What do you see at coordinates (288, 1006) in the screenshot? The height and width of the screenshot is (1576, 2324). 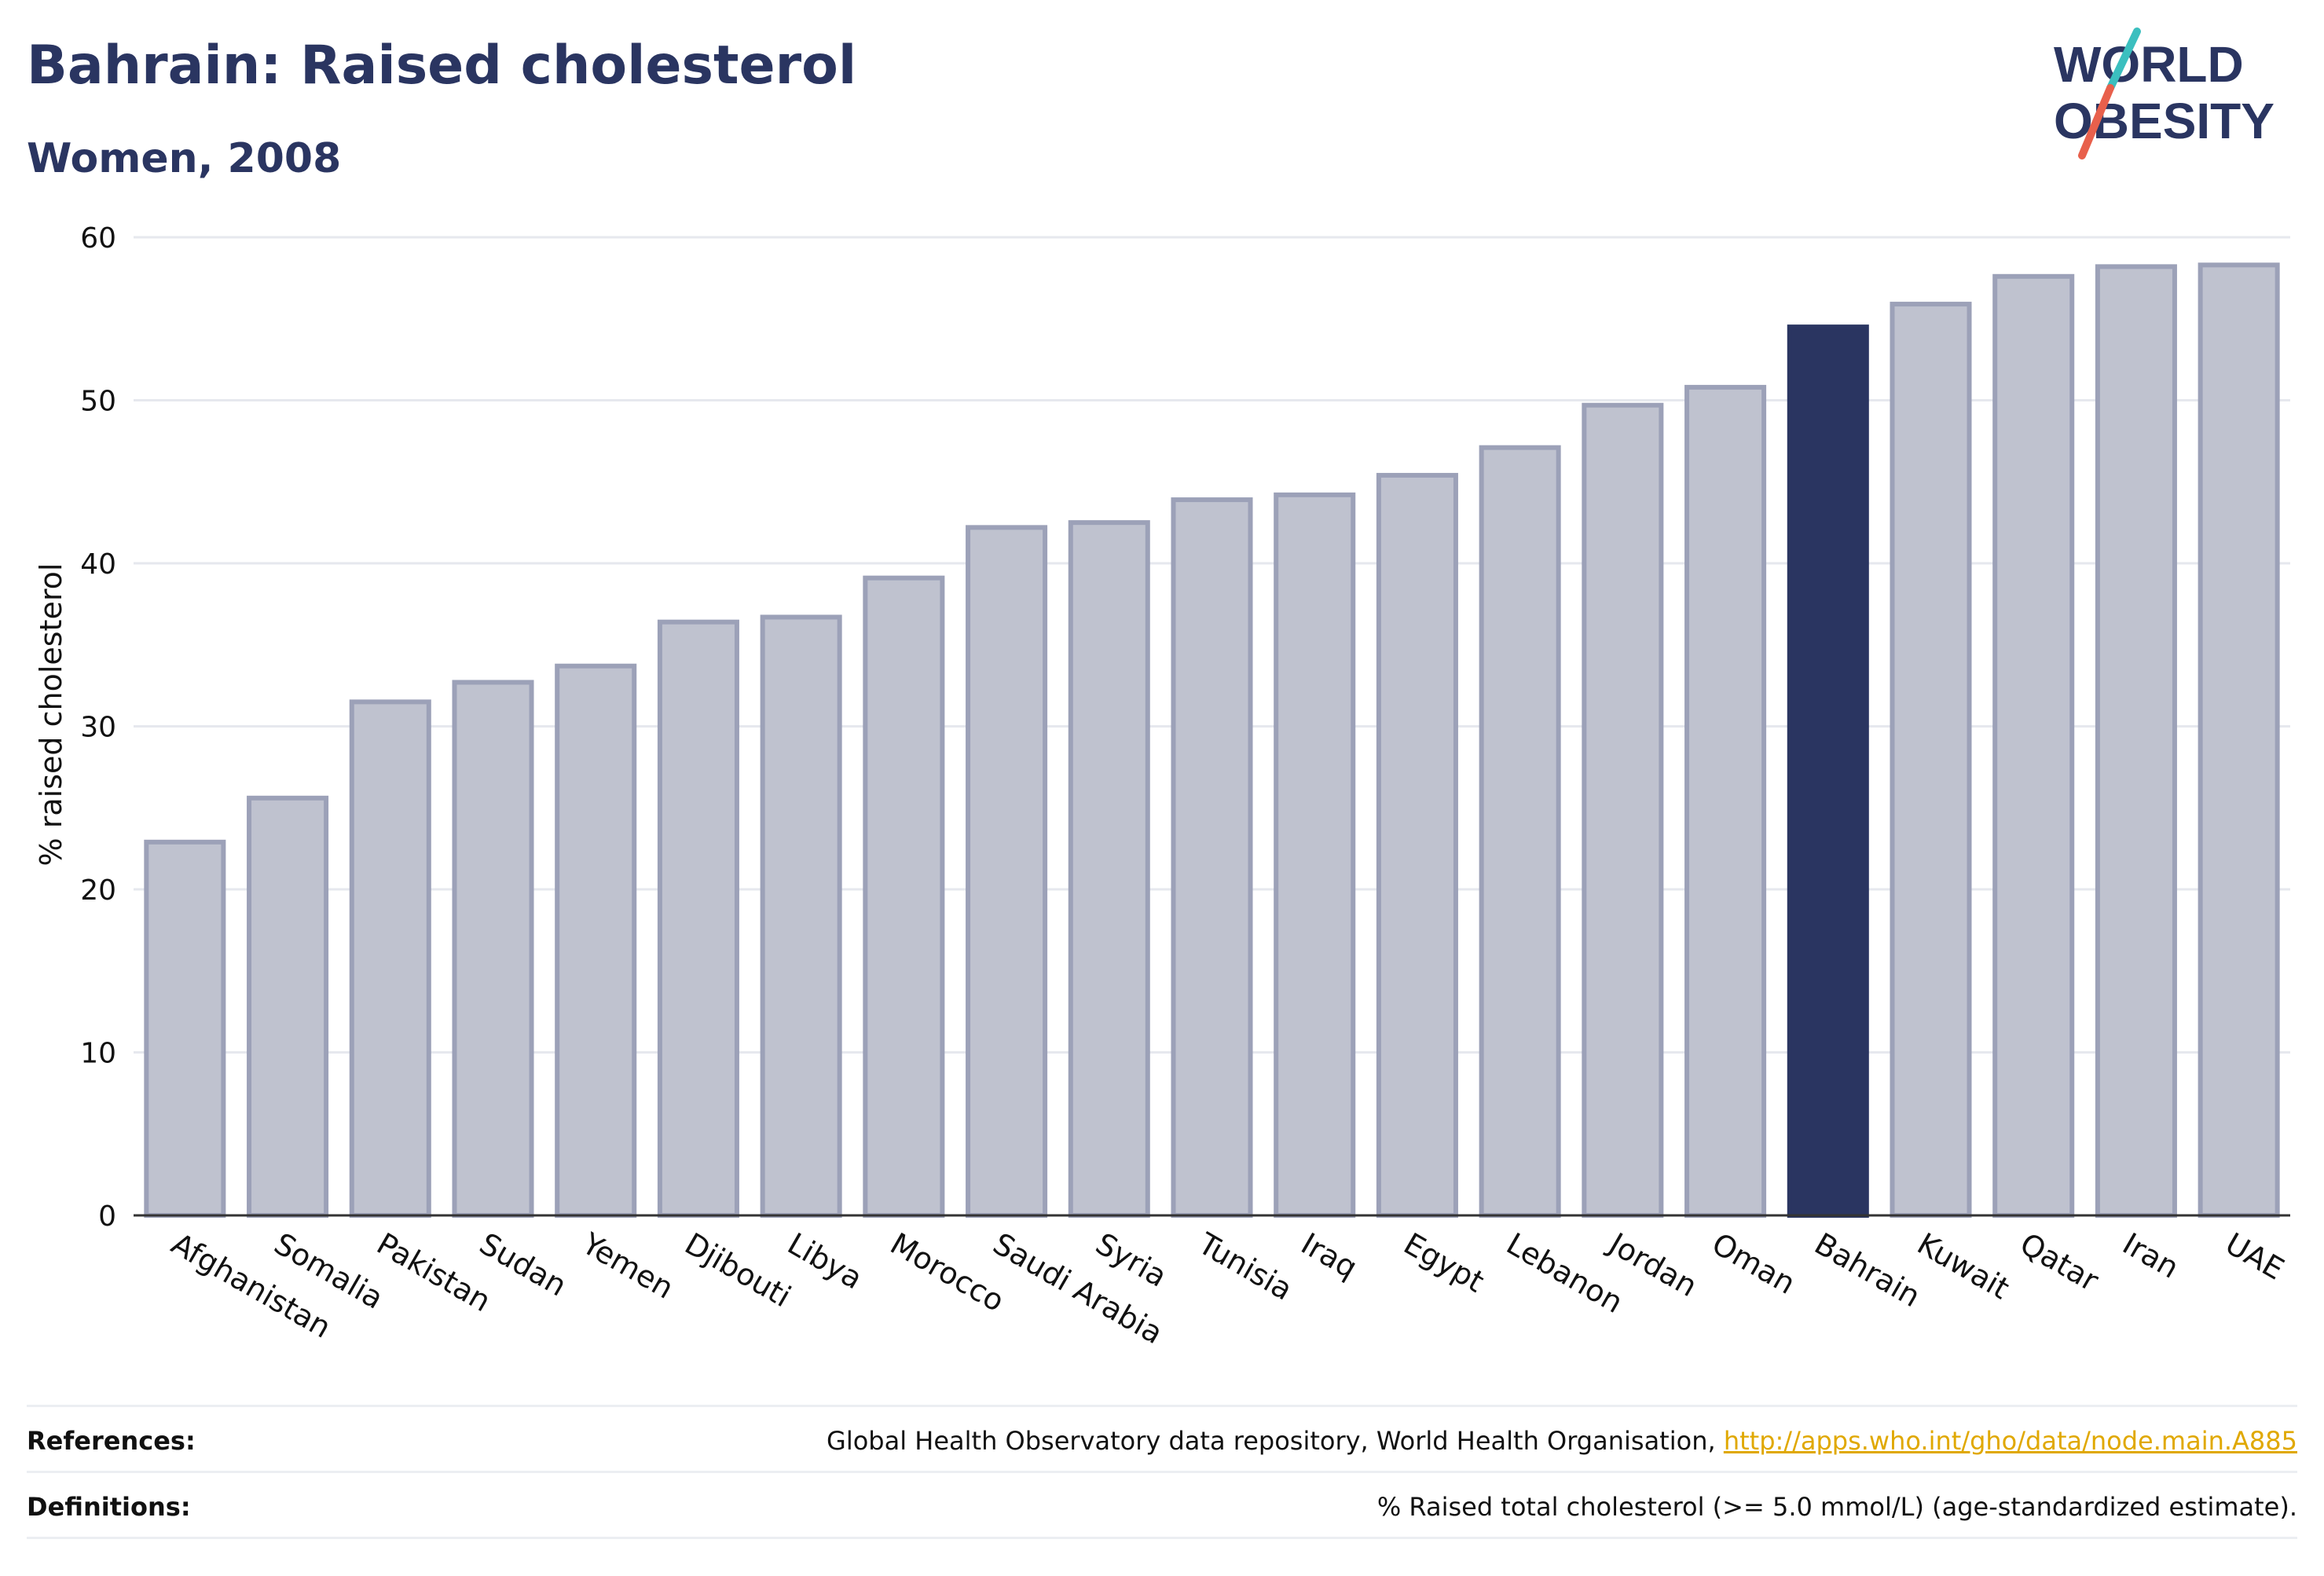 I see `bar-somalia` at bounding box center [288, 1006].